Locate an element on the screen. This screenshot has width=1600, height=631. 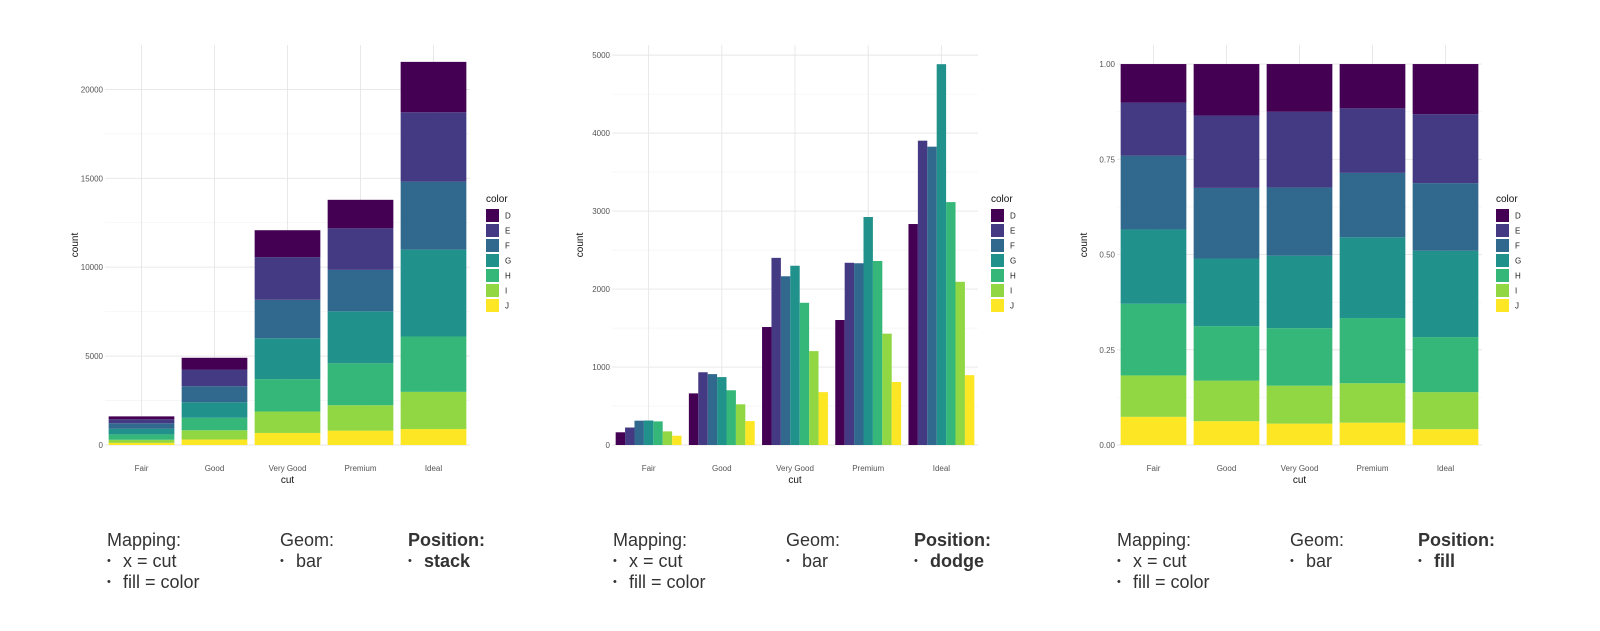
bar-good-E is located at coordinates (1226, 151).